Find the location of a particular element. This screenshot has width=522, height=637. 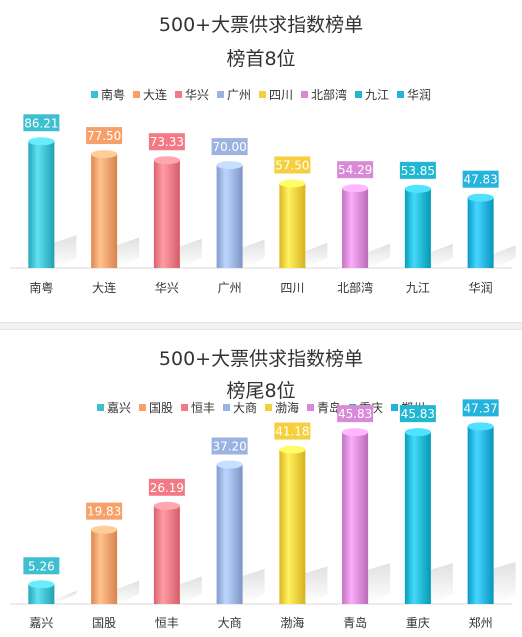

legend-label: 华兴 is located at coordinates (196, 95).